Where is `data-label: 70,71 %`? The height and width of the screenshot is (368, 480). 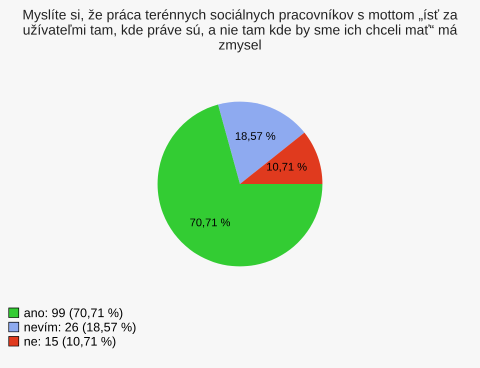 data-label: 70,71 % is located at coordinates (210, 223).